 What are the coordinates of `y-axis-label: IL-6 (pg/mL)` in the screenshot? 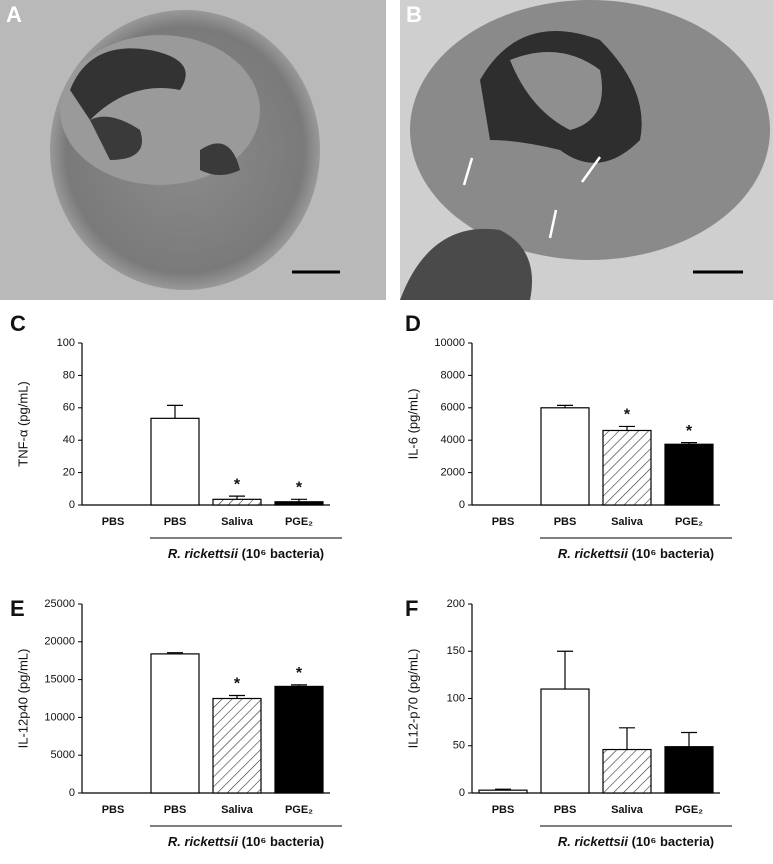 It's located at (412, 424).